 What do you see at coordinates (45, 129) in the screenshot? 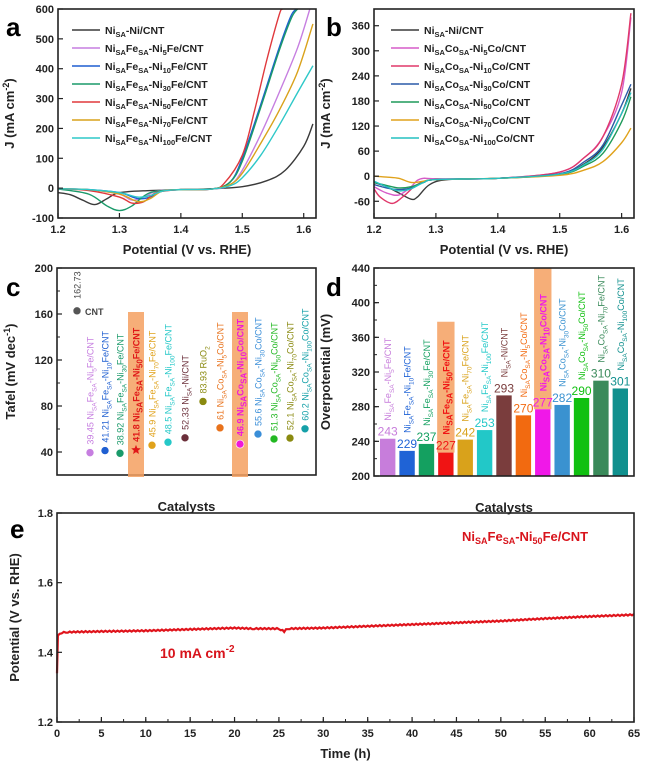
I see `y-tick-label: 200` at bounding box center [45, 129].